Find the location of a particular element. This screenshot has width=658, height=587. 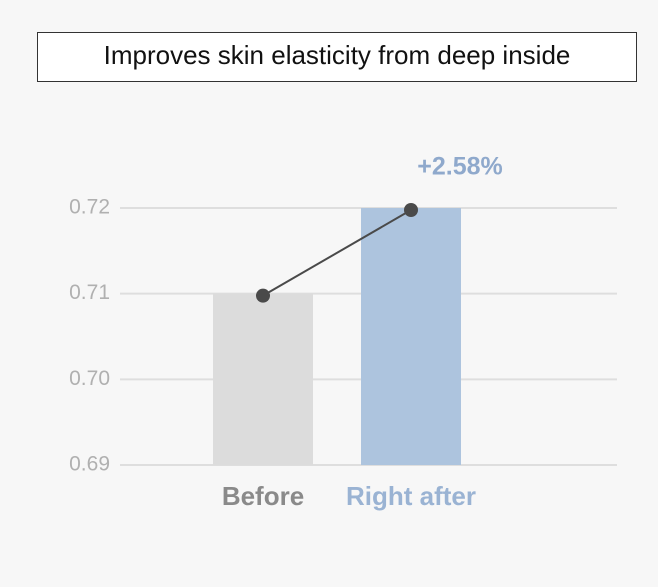

y-tick-label: 0.69 is located at coordinates (89, 464).